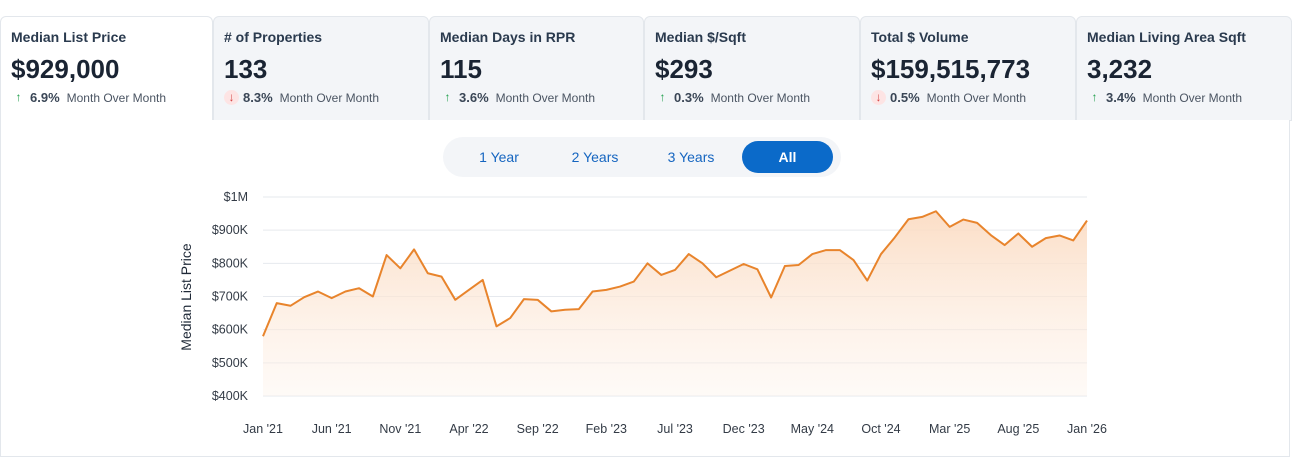  I want to click on x-tick-label: Oct '24, so click(880, 429).